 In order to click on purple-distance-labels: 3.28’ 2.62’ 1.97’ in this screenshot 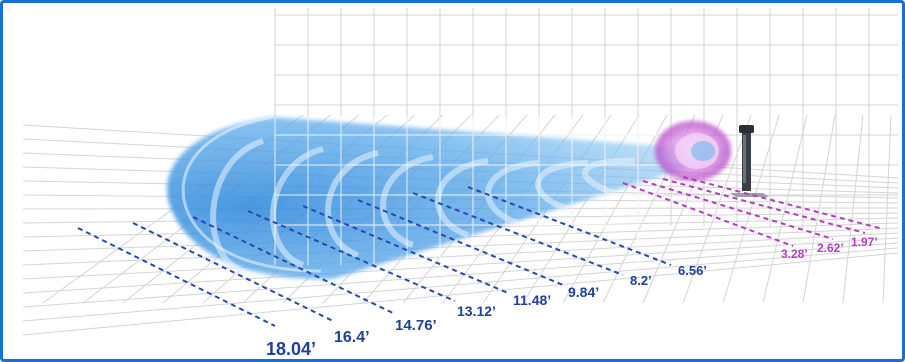, I will do `click(829, 248)`.